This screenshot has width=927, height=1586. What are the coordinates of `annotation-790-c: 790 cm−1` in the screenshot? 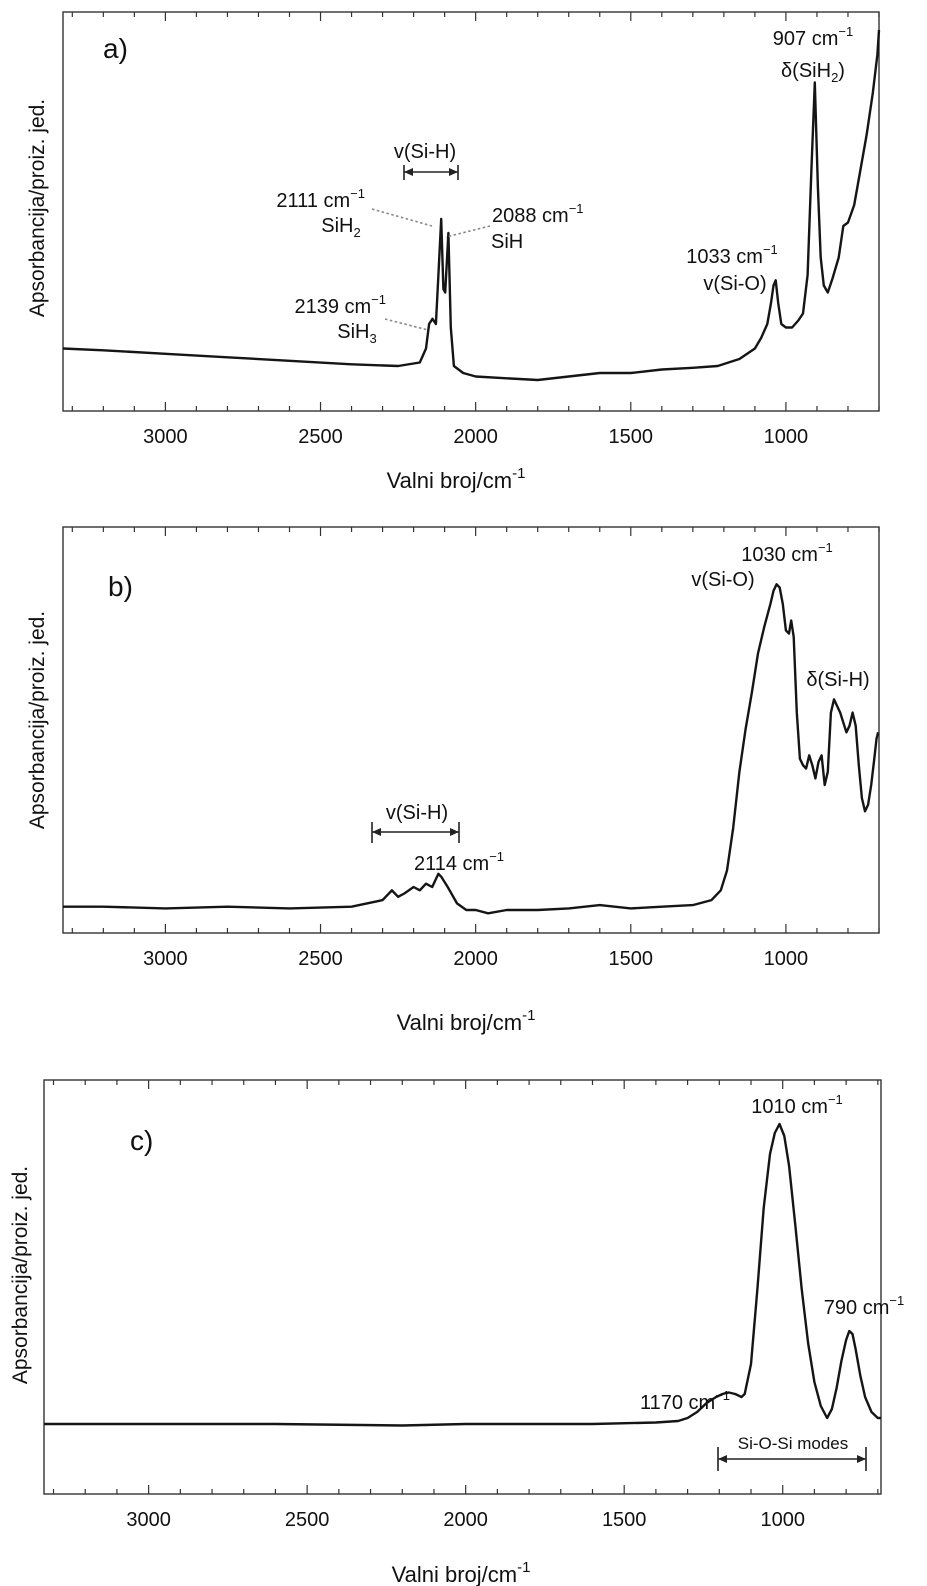 It's located at (864, 1306).